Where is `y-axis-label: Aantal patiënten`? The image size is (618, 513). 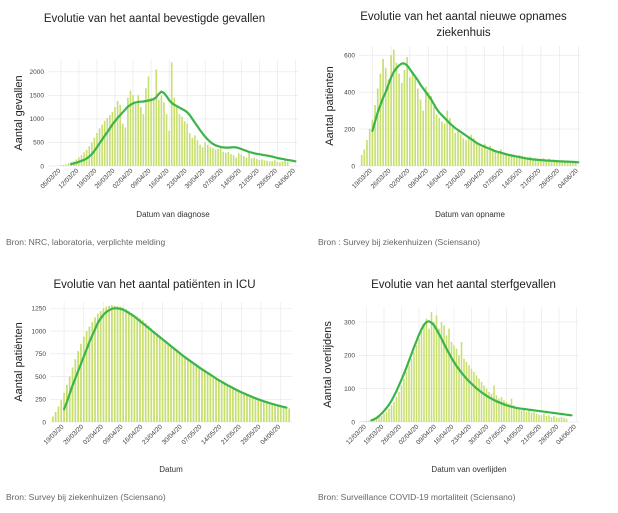 y-axis-label: Aantal patiënten is located at coordinates (330, 106).